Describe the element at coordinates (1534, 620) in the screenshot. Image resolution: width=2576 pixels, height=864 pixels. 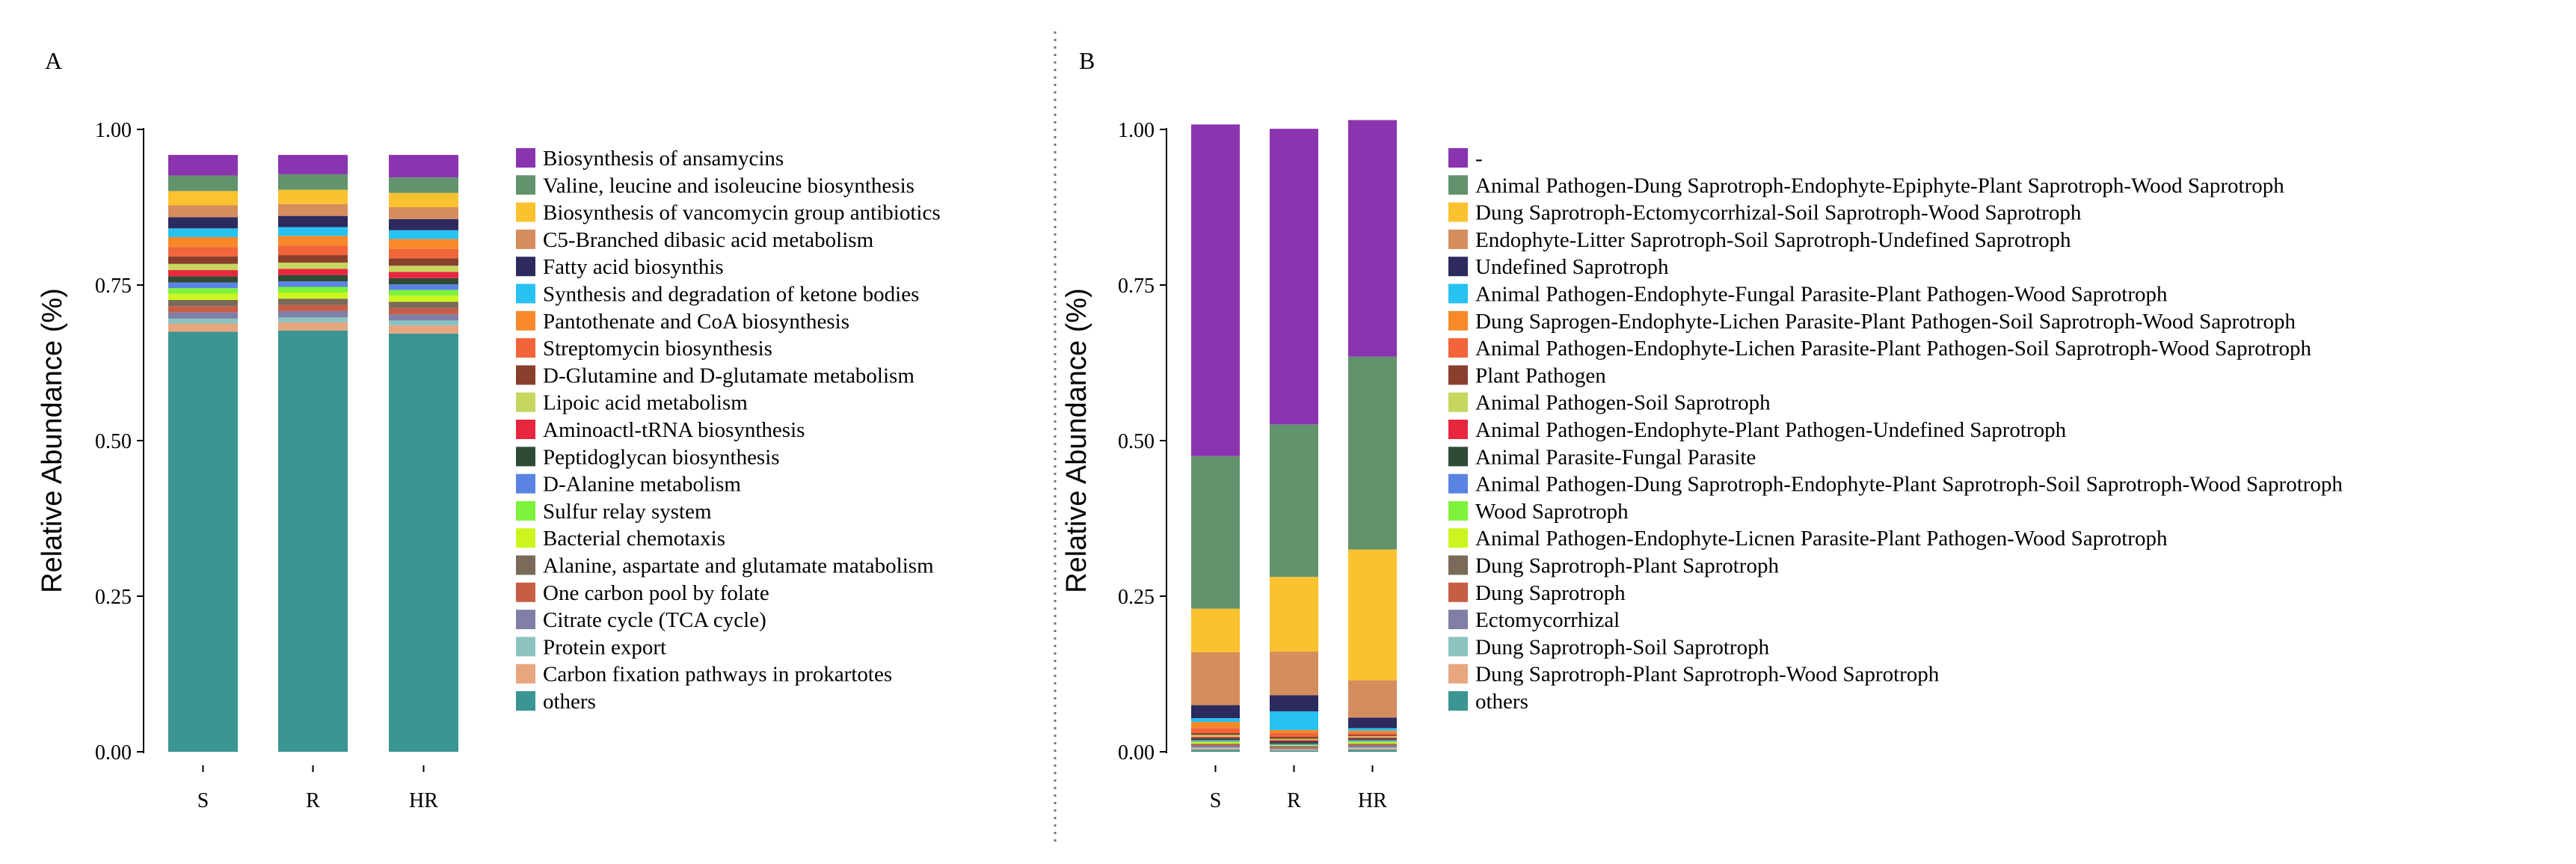
I see `legend-item: Ectomycorrhizal` at that location.